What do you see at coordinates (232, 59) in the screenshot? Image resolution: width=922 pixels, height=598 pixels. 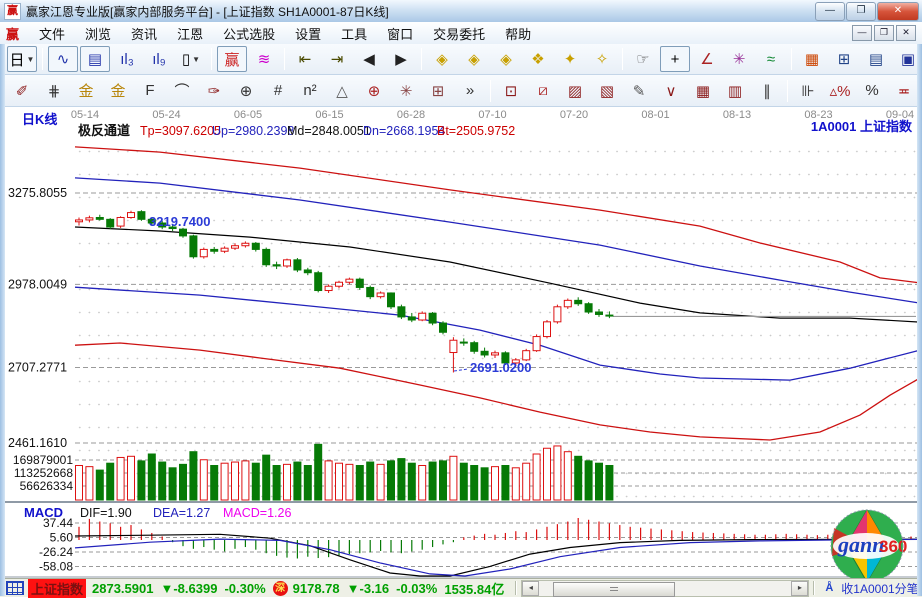 I see `gann-brand-icon: 赢` at bounding box center [232, 59].